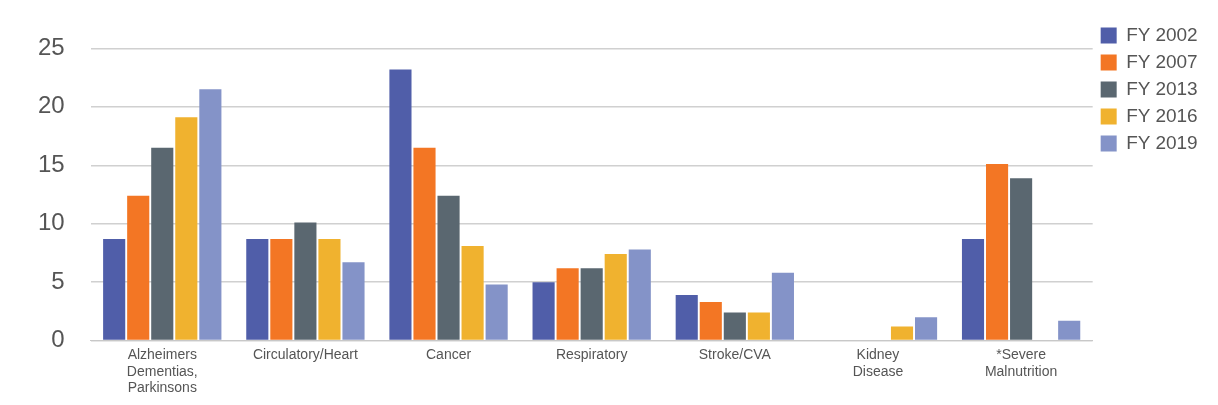  I want to click on category-label: Malnutrition, so click(1021, 370).